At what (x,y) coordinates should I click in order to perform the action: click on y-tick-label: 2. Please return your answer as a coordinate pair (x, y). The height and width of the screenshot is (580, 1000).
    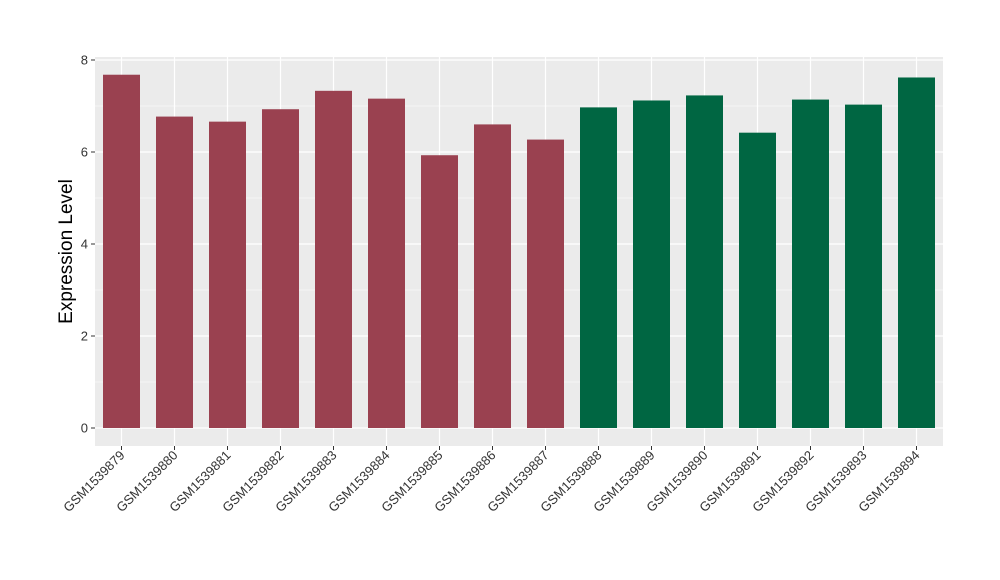
    Looking at the image, I should click on (84, 336).